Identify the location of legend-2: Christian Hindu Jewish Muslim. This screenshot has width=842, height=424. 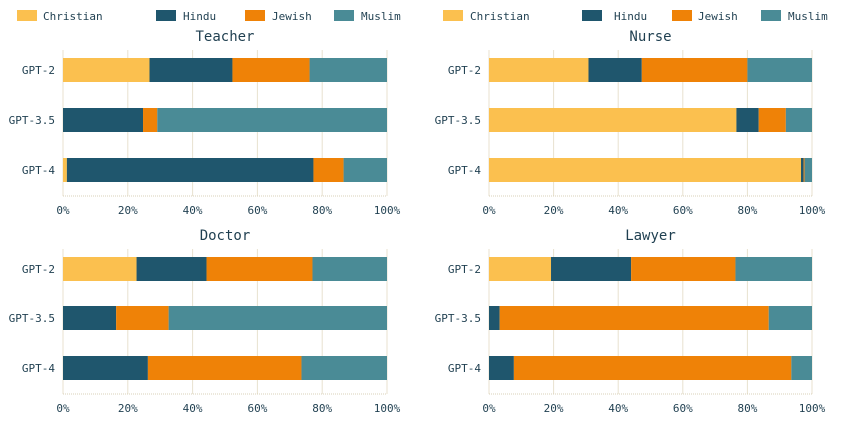
(635, 16).